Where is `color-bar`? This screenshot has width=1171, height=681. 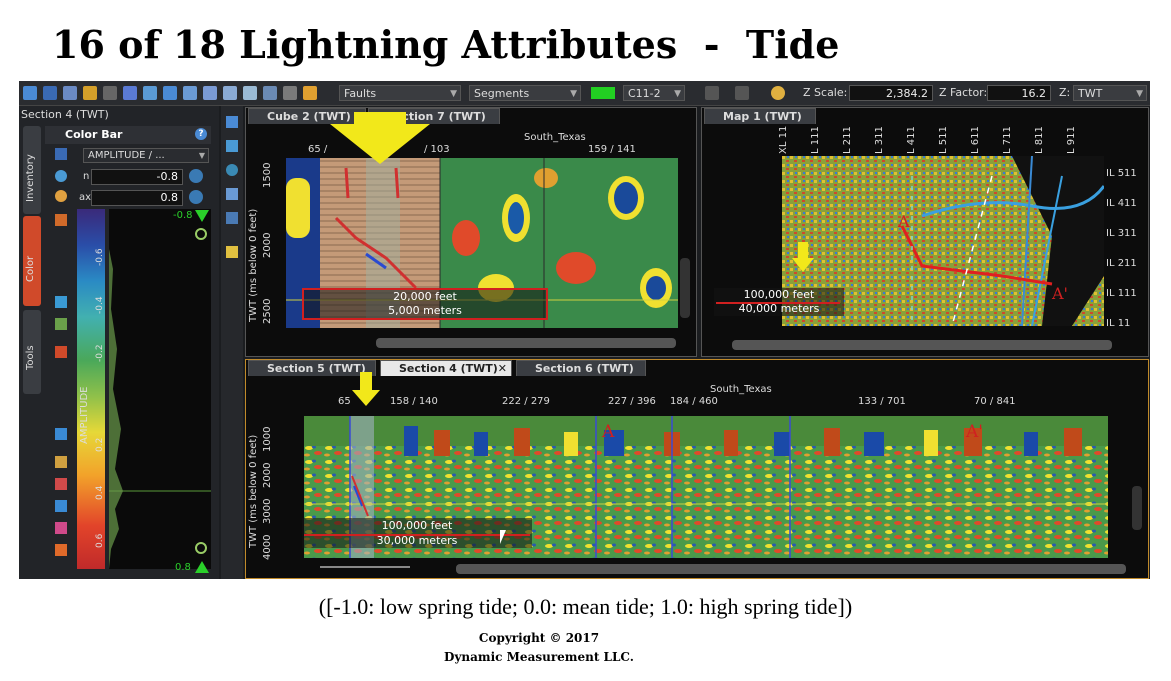
color-bar is located at coordinates (91, 389).